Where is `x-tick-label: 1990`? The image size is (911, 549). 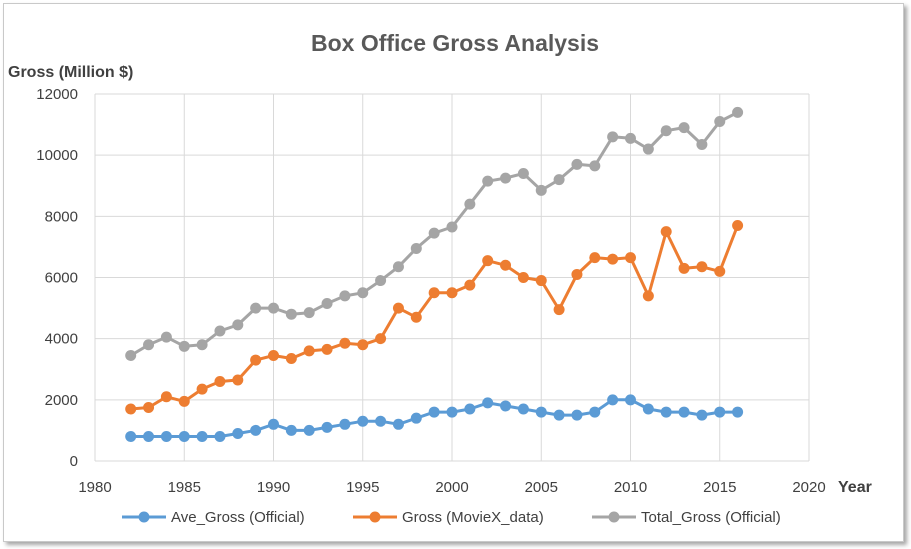
x-tick-label: 1990 is located at coordinates (273, 487).